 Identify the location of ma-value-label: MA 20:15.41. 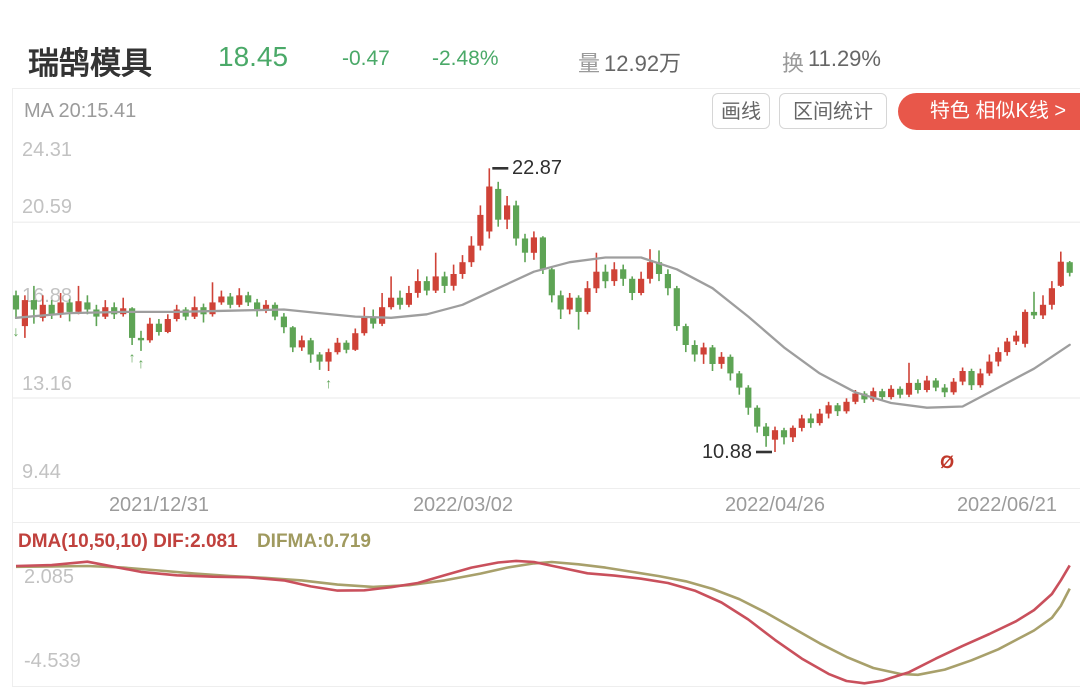
(80, 111).